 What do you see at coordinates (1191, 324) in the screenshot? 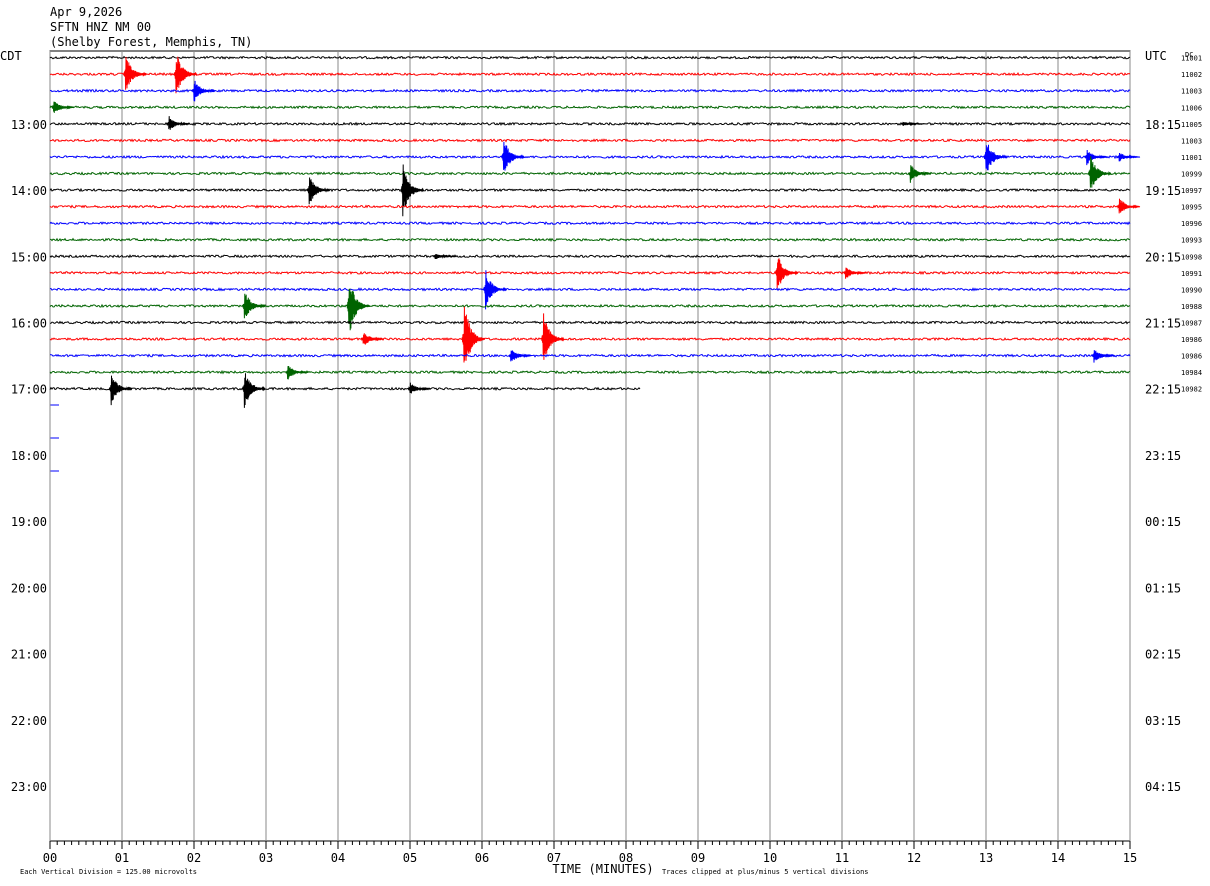
I see `dc-value: 10987` at bounding box center [1191, 324].